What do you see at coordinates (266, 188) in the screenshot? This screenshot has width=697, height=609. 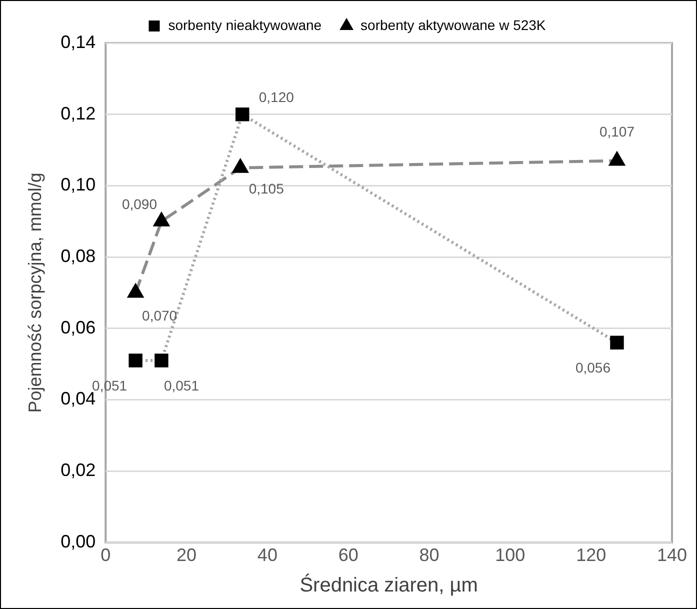 I see `data-label: 0,105` at bounding box center [266, 188].